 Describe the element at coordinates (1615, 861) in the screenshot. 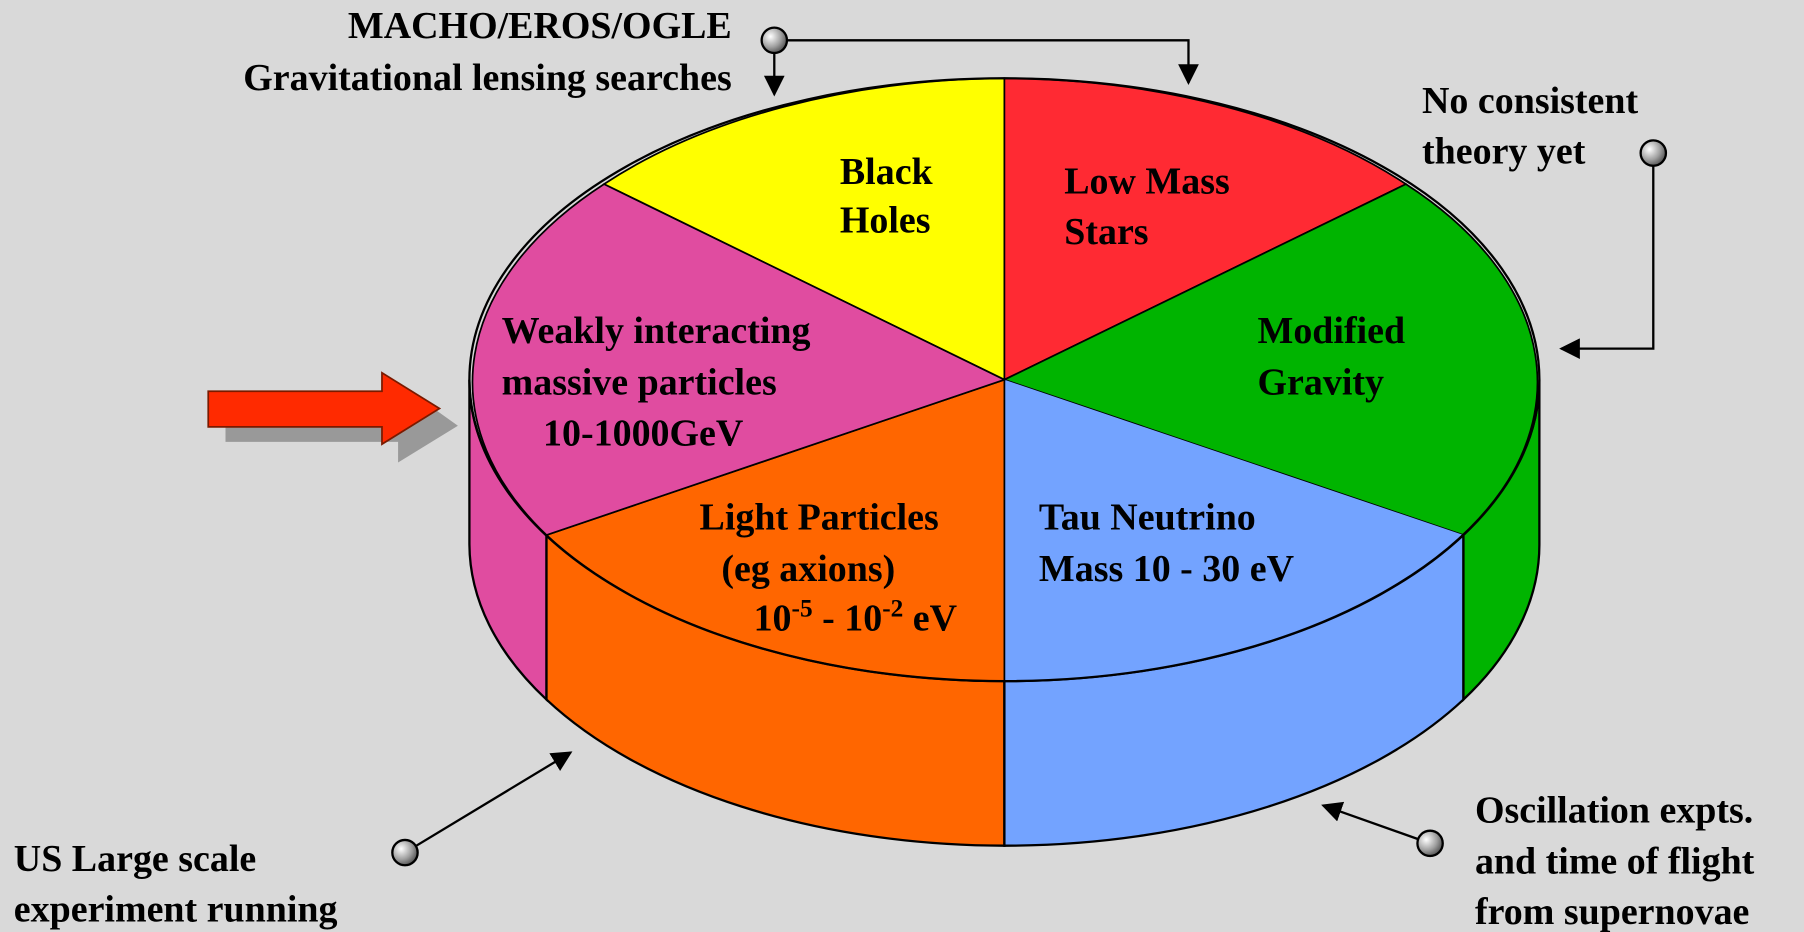

I see `annotation: and time of flight` at that location.